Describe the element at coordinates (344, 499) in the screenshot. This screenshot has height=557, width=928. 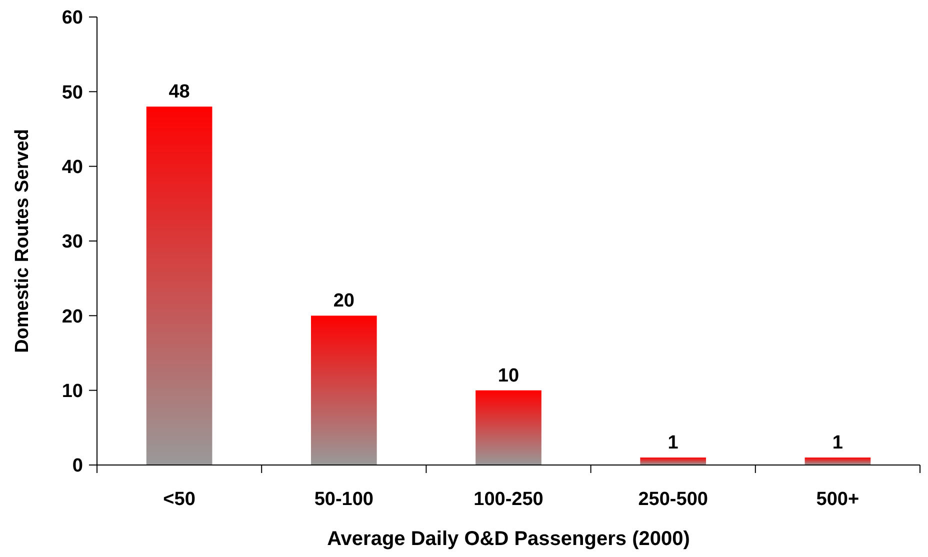
I see `x-tick-label: 50-100` at that location.